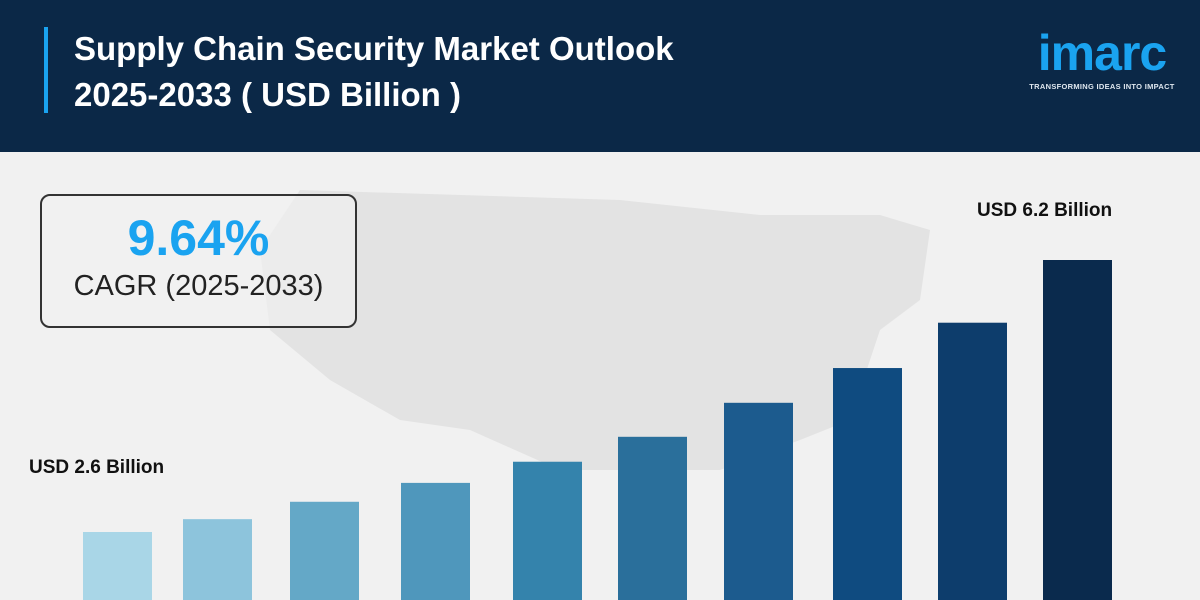 The image size is (1200, 600). I want to click on title-accent-bar, so click(46, 70).